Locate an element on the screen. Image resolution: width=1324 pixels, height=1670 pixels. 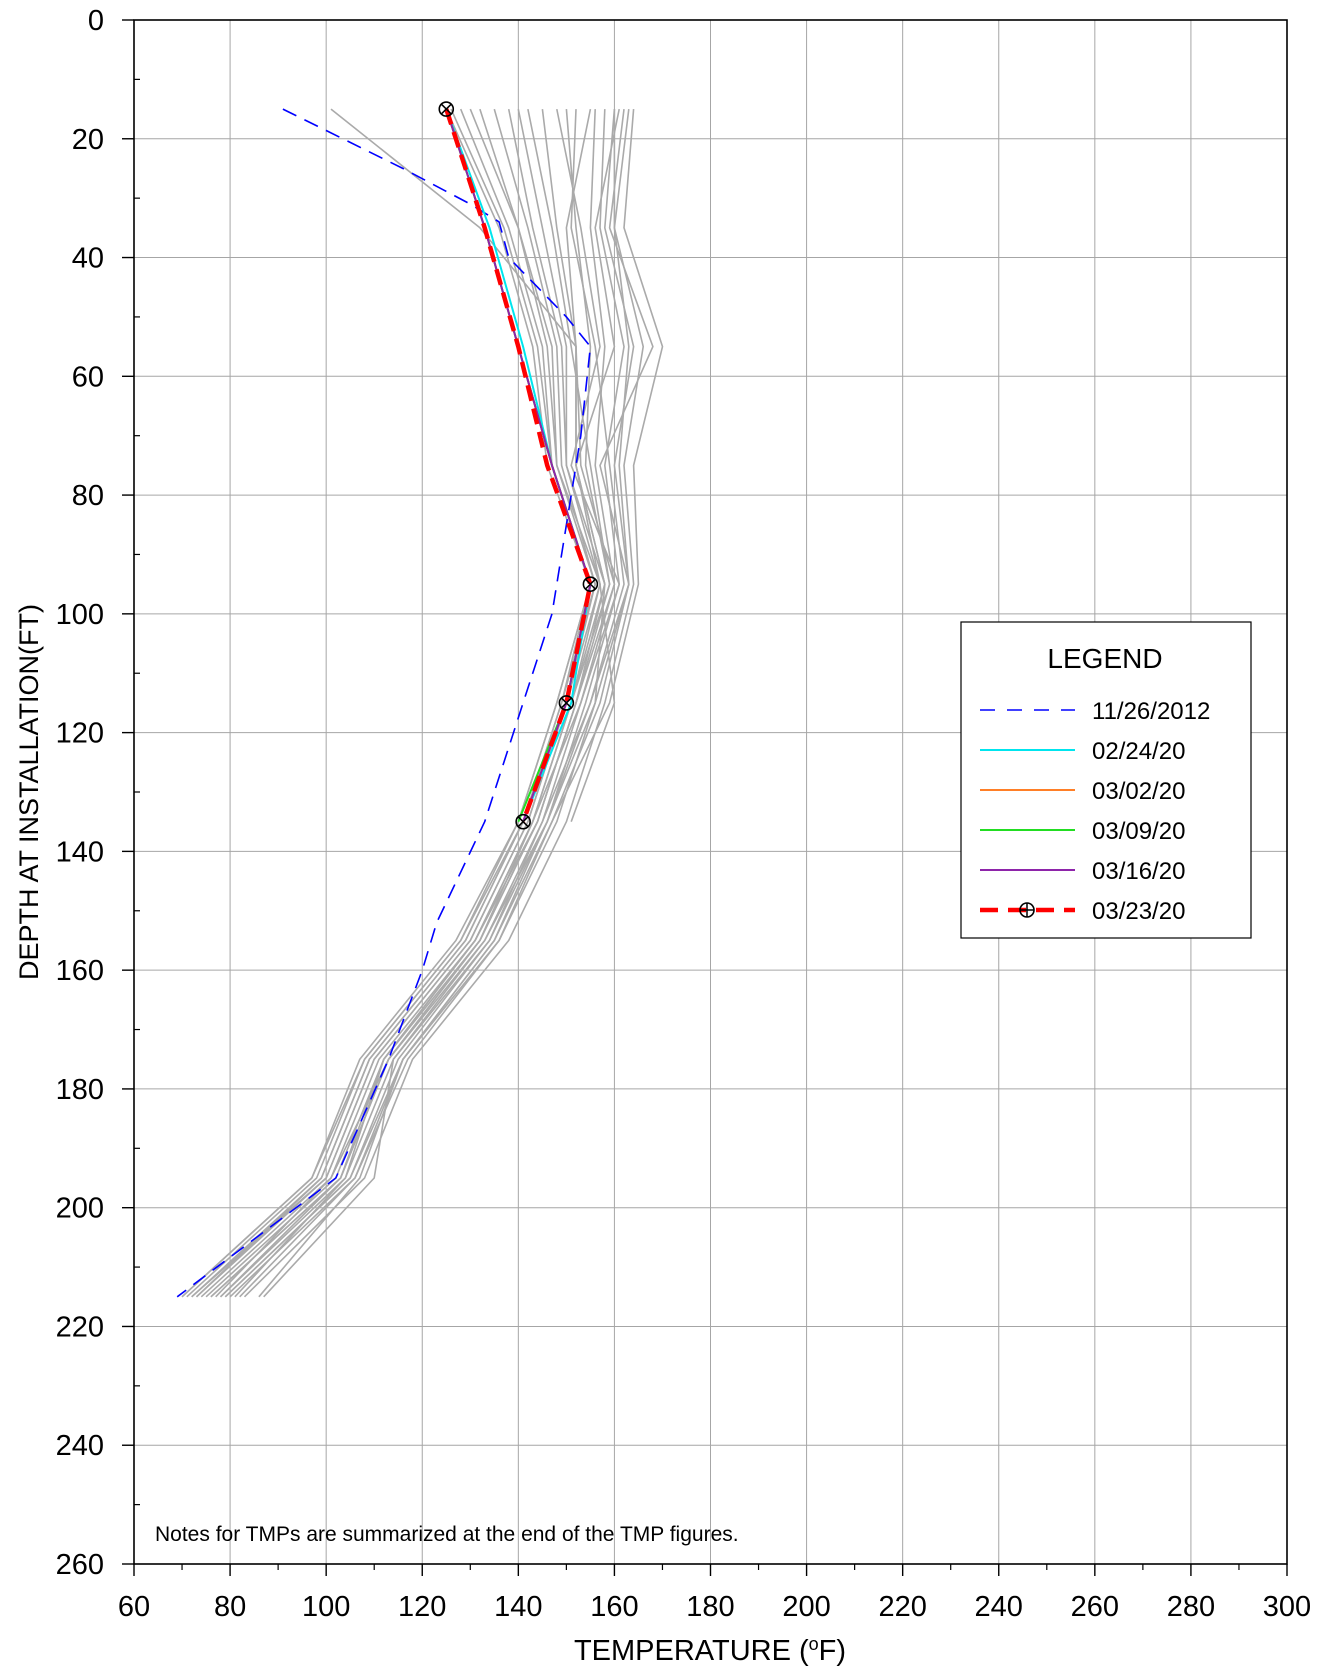
legend-box is located at coordinates (1106, 780).